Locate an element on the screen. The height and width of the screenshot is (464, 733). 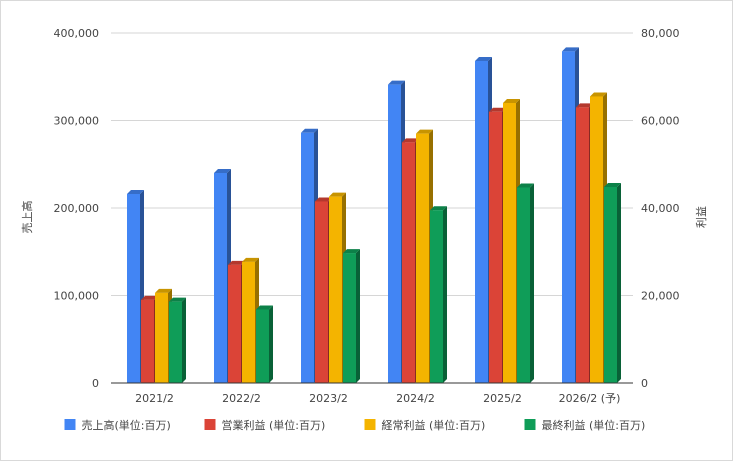
legend-item-1: 売上高(単位:百万) is located at coordinates (117, 425).